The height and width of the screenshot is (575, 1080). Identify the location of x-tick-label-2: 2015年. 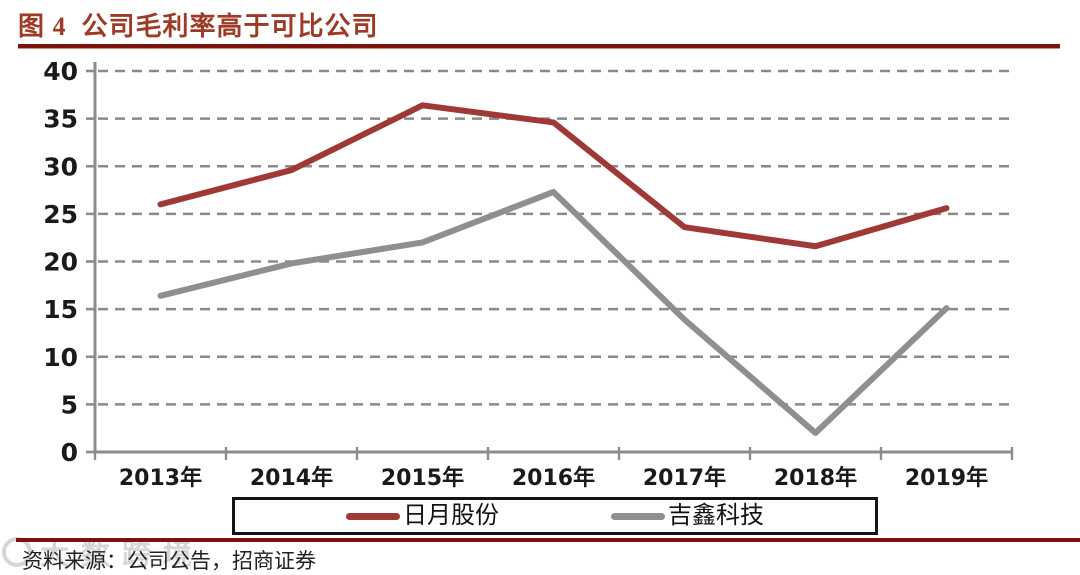
(422, 478).